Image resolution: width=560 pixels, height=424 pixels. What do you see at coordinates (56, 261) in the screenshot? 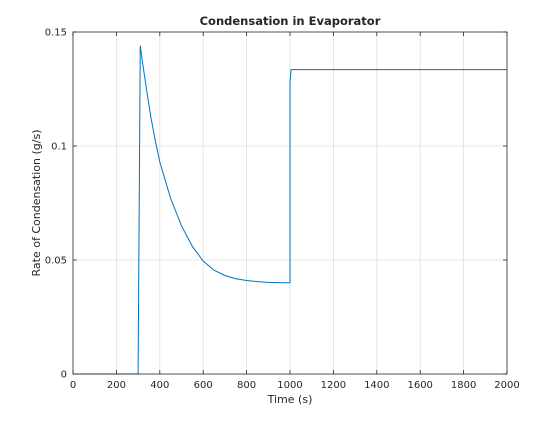
I see `y-tick-label: 0.05` at bounding box center [56, 261].